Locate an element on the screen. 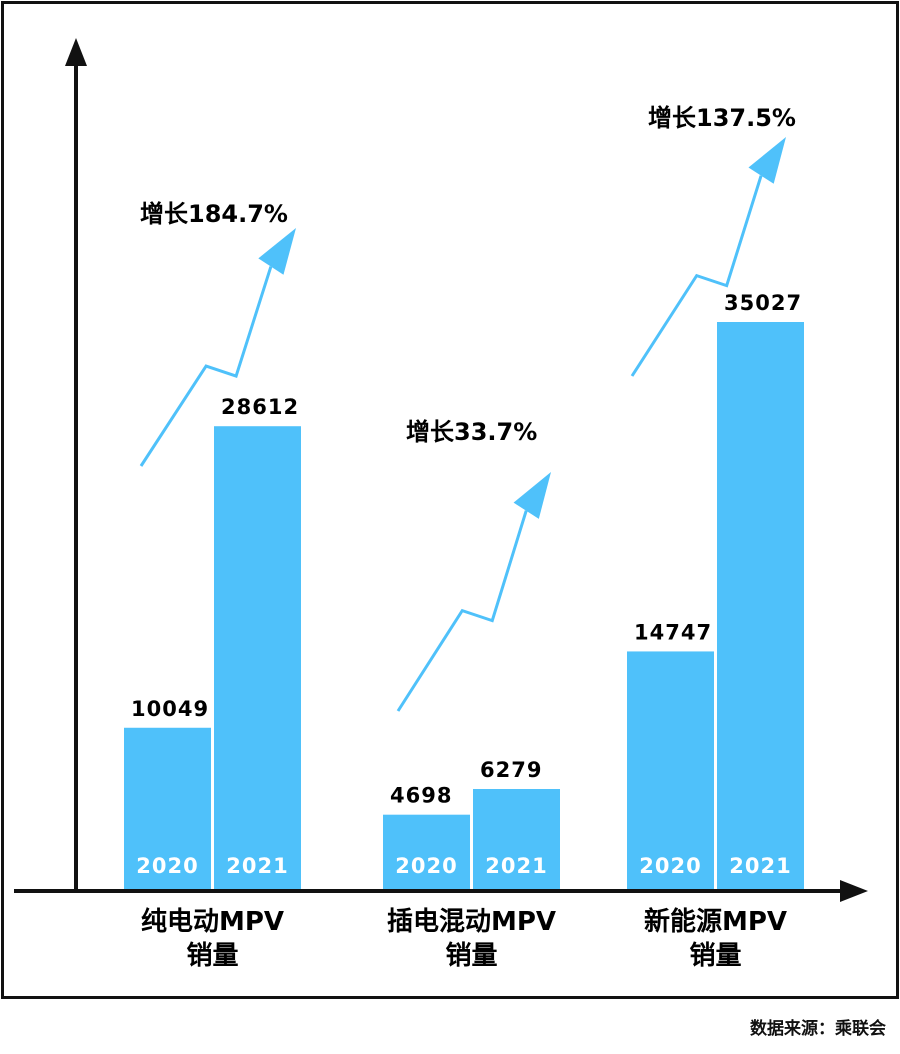 The image size is (900, 1054). value-label-2020-1: 10049 is located at coordinates (170, 709).